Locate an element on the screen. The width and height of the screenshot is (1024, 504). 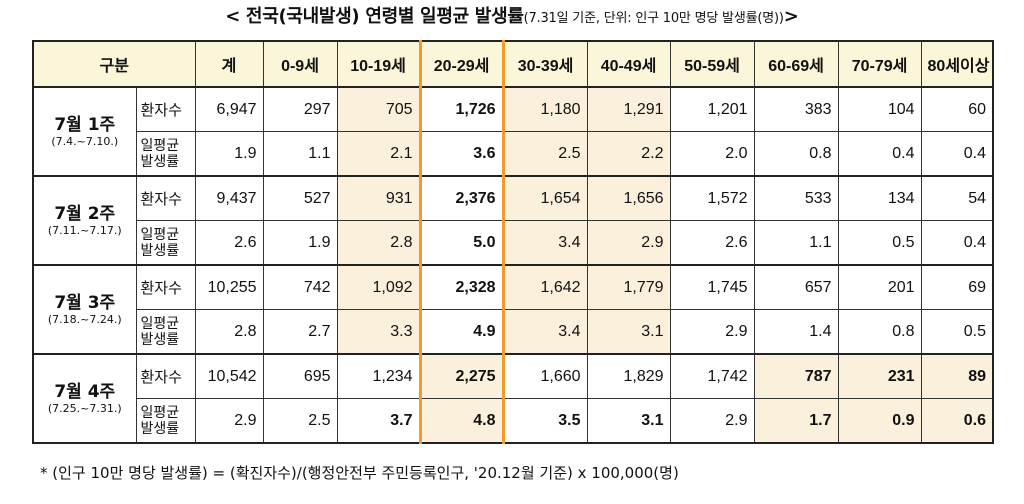
rate-cell: 2.1 is located at coordinates (378, 154).